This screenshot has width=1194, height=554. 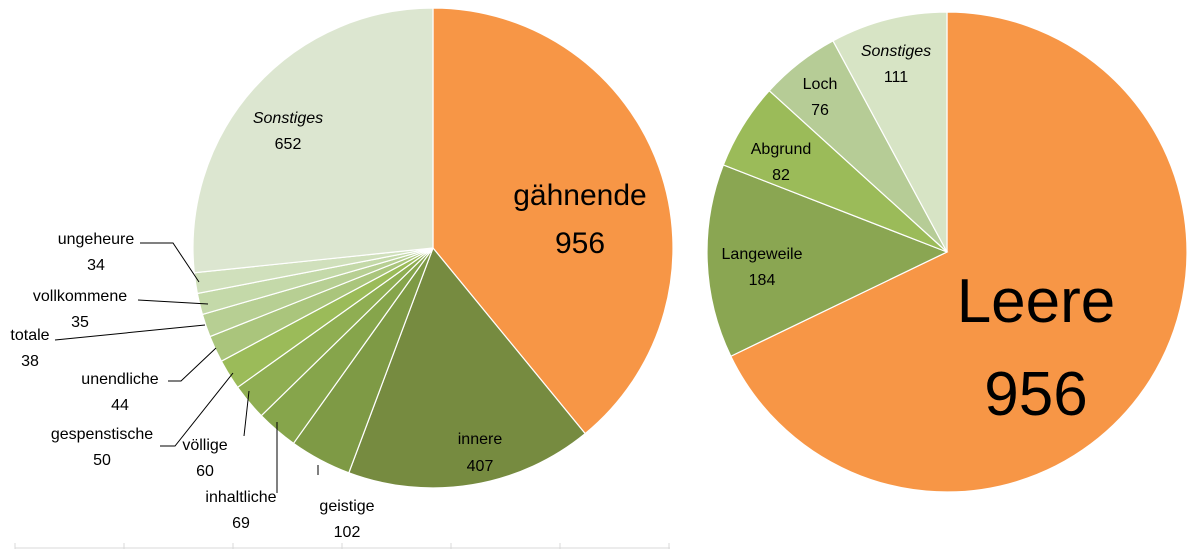 I want to click on pie1-slice-sonstiges, so click(x=313, y=140).